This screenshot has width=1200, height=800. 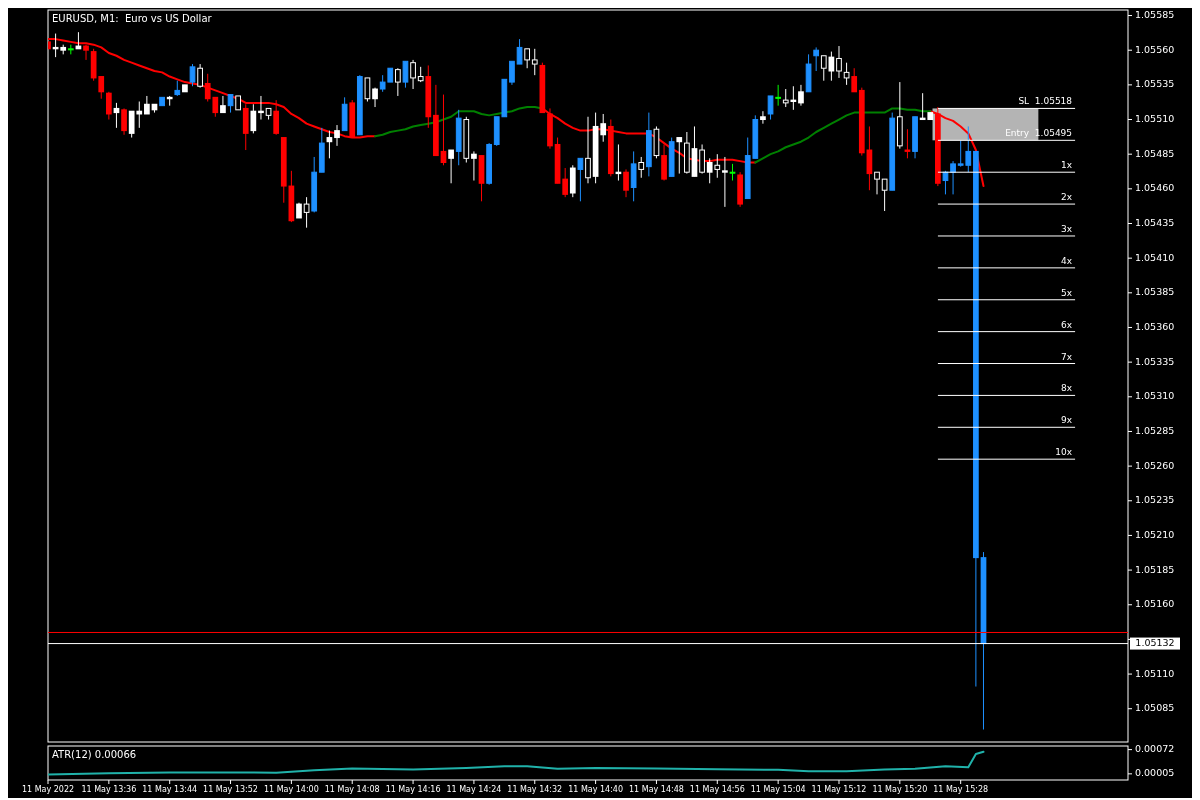 What do you see at coordinates (717, 789) in the screenshot?
I see `x-tick-label: 11 May 14:56` at bounding box center [717, 789].